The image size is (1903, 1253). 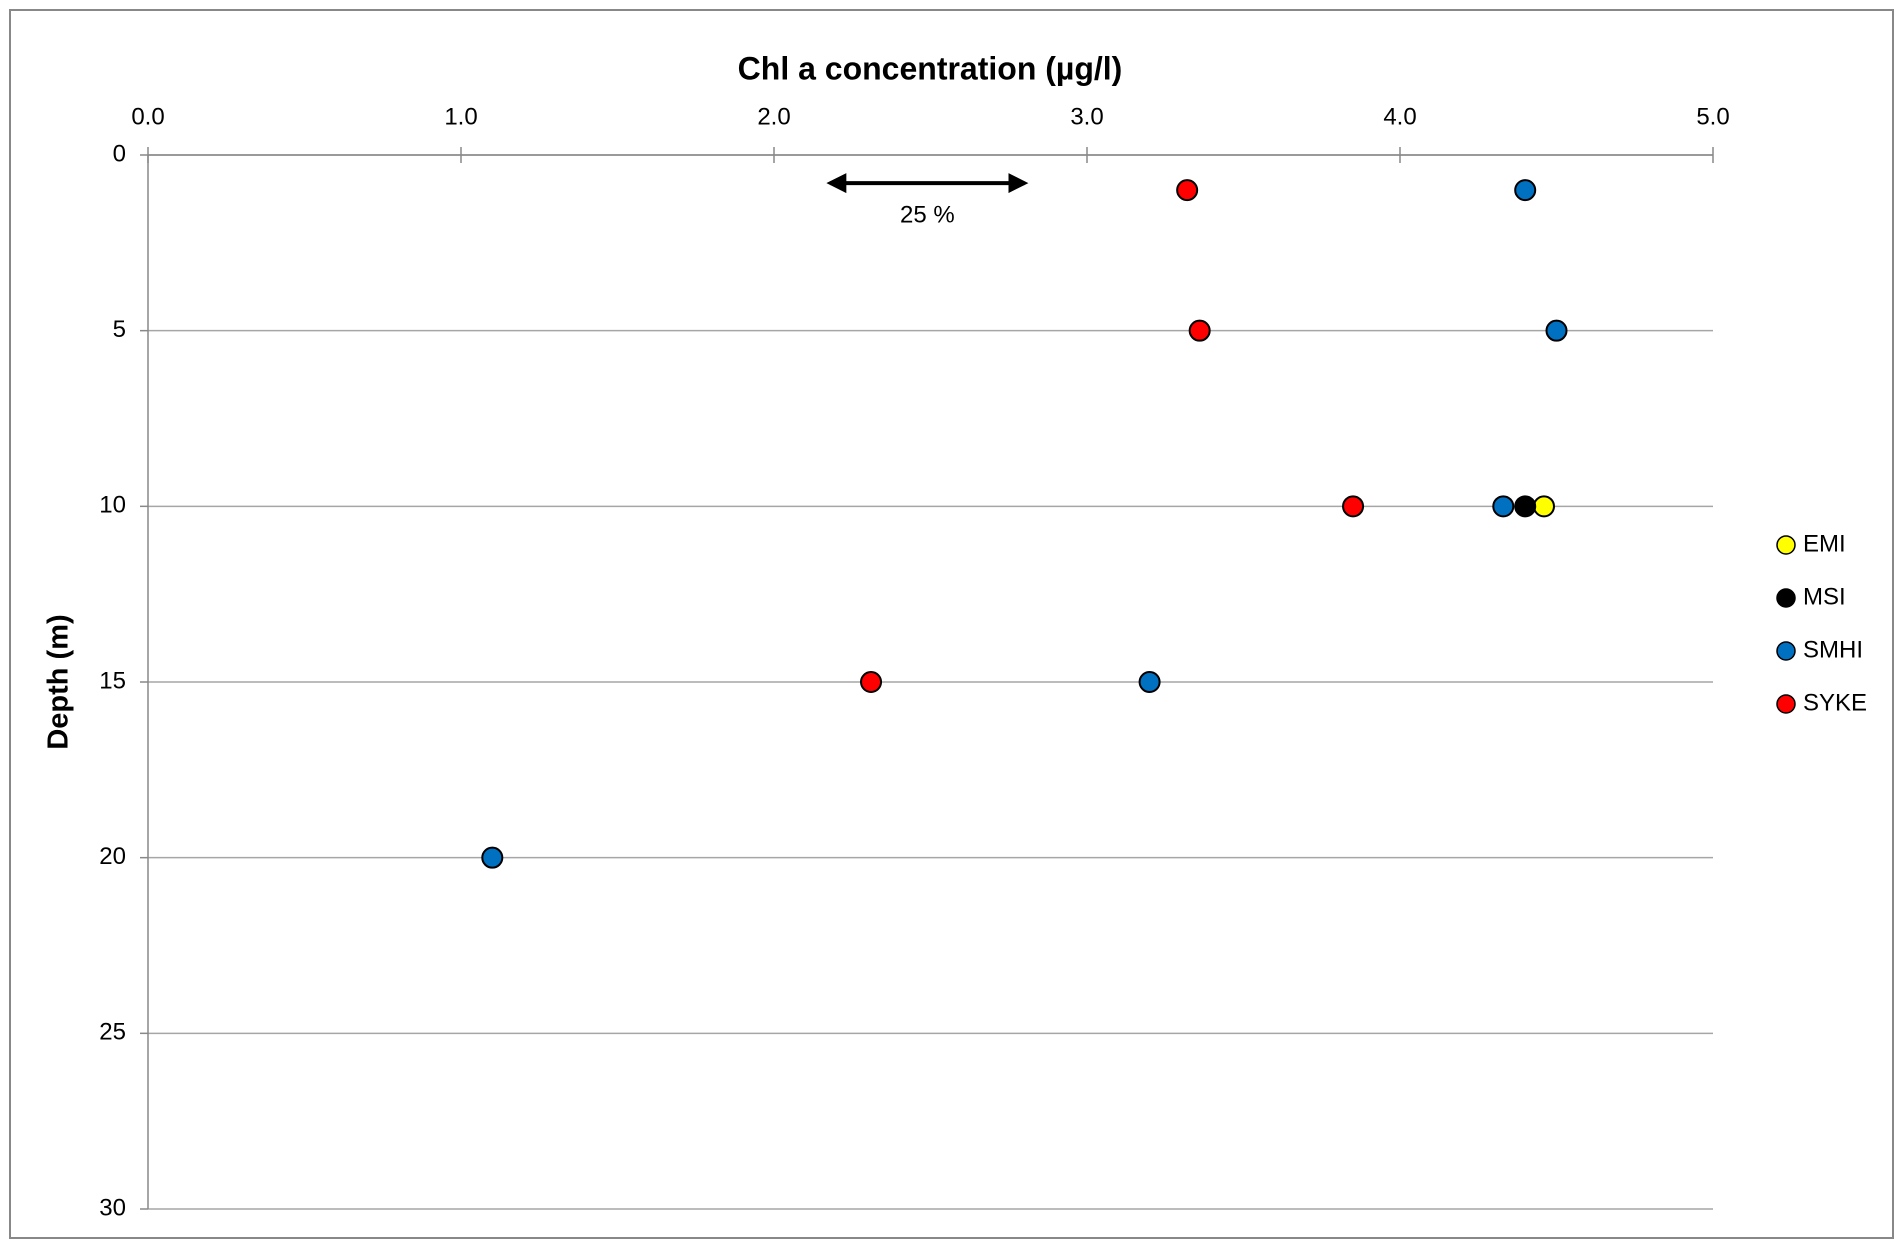 I want to click on y-tick-label: 15, so click(x=112, y=680).